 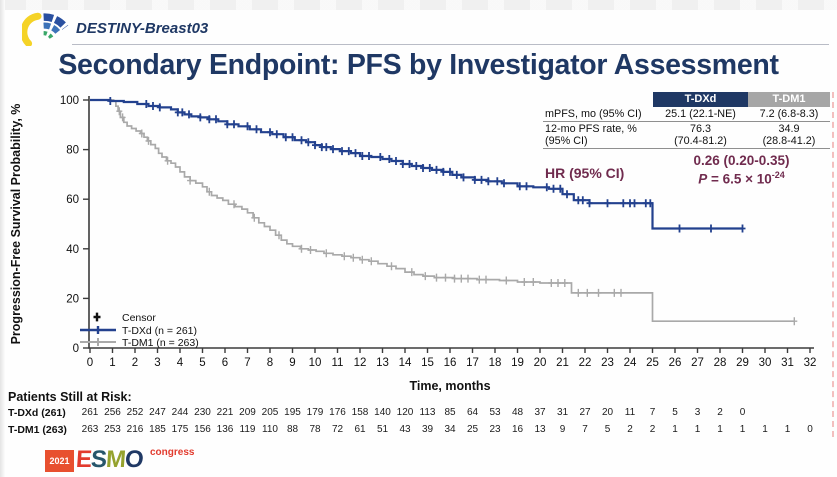 I want to click on at-risk-value: 37, so click(x=540, y=412).